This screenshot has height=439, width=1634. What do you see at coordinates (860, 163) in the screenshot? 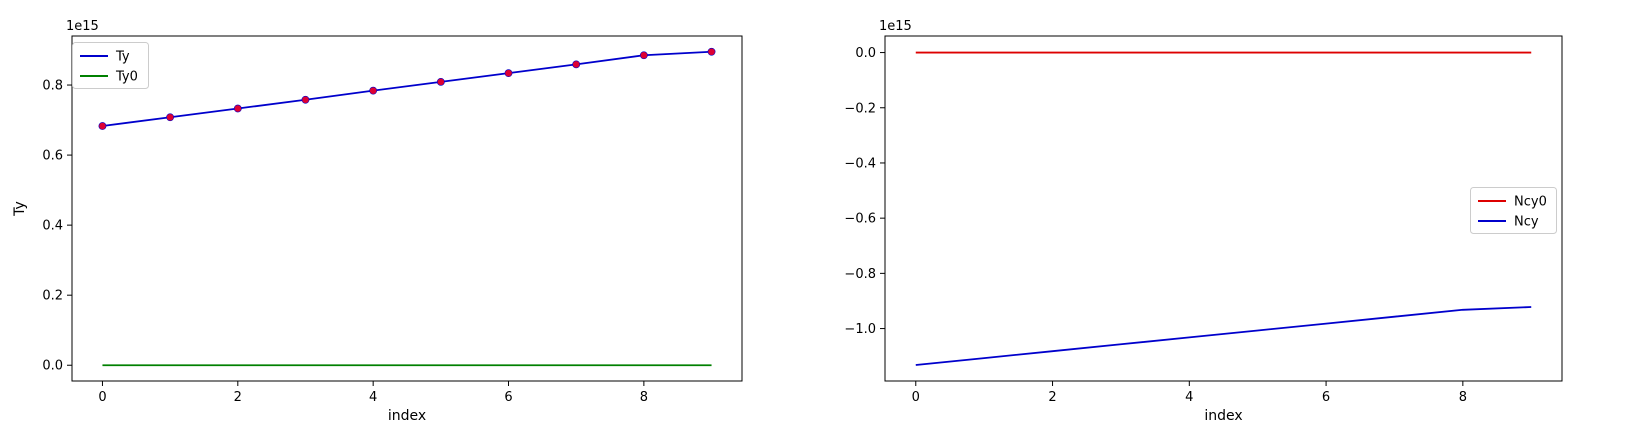
I see `y-tick-label: −0.4` at bounding box center [860, 163].